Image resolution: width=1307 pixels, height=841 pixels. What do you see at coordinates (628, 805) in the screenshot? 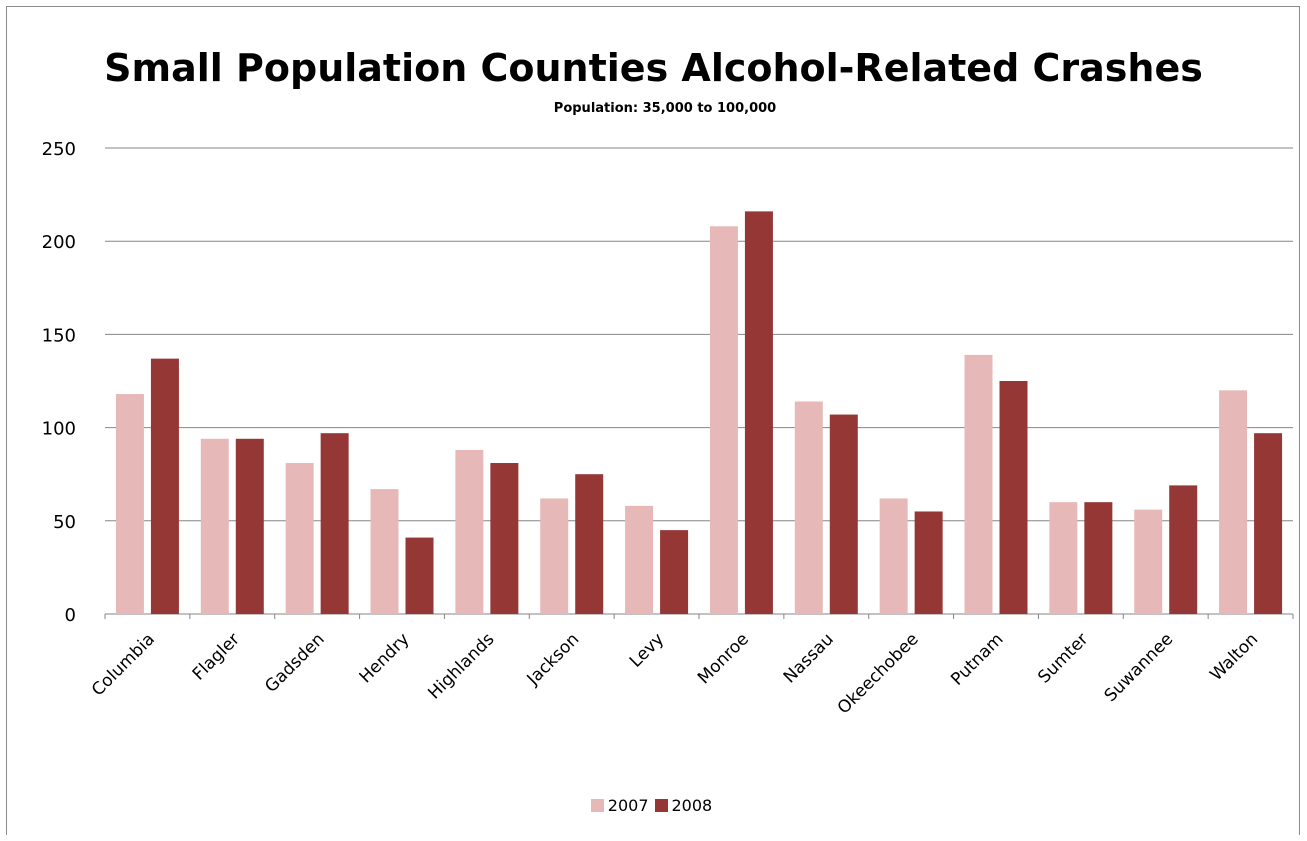
I see `legend-label-2007: 2007` at bounding box center [628, 805].